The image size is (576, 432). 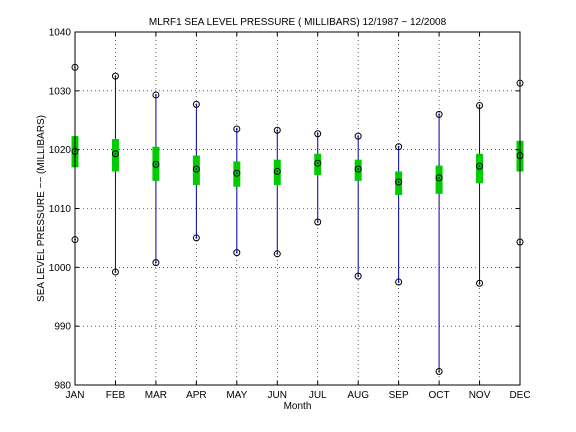 I want to click on month-group-apr, so click(x=196, y=171).